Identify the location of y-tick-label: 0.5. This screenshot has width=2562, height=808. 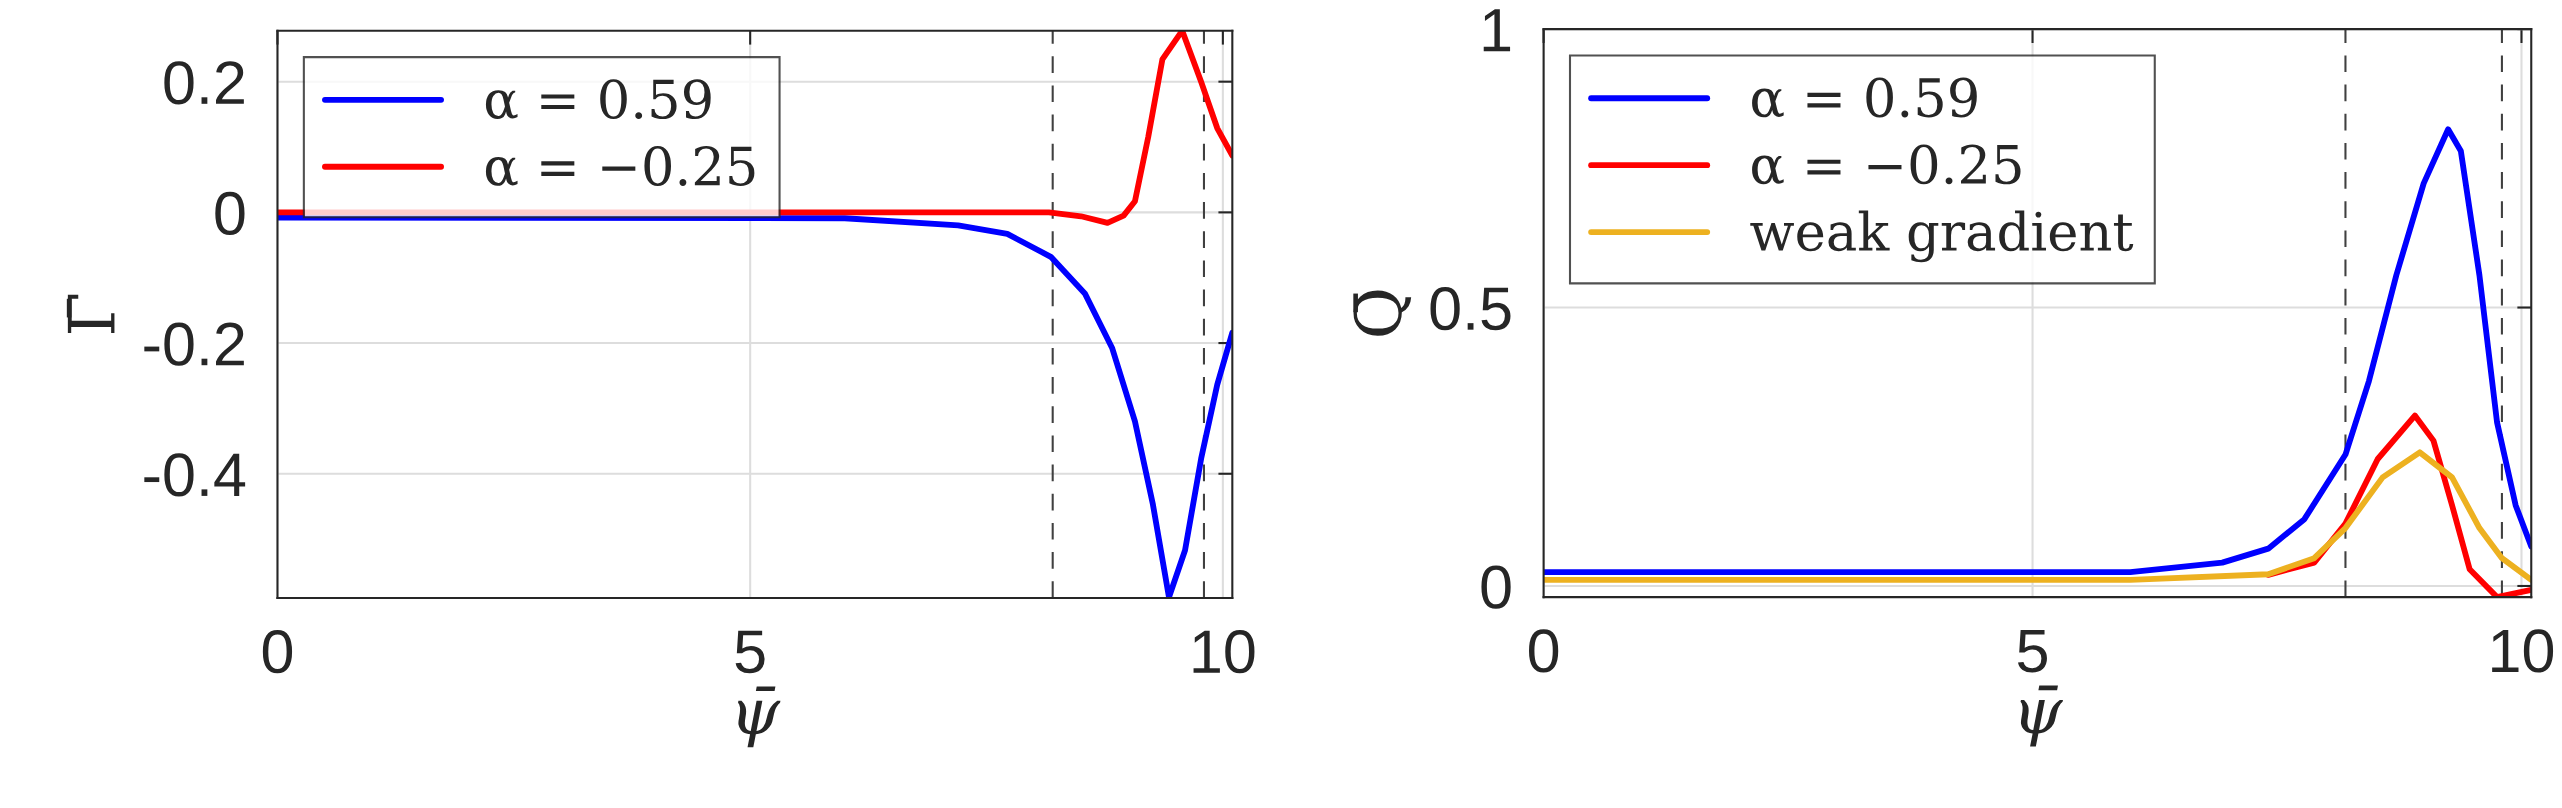
(1470, 309).